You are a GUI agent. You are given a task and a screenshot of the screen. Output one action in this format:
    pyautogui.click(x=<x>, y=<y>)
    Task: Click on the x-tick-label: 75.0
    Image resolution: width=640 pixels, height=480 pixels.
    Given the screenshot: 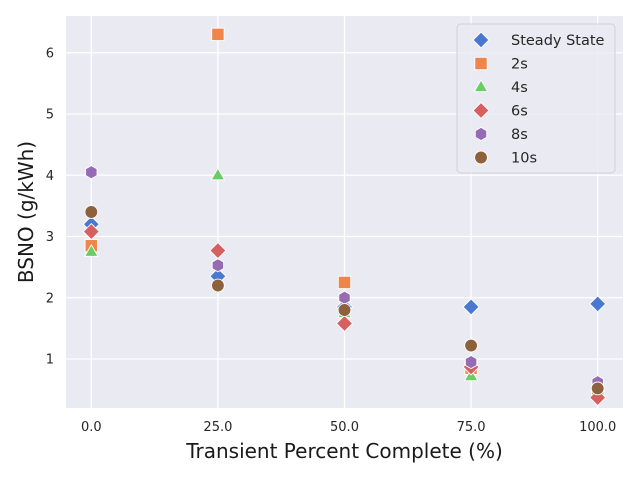 What is the action you would take?
    pyautogui.click(x=471, y=427)
    